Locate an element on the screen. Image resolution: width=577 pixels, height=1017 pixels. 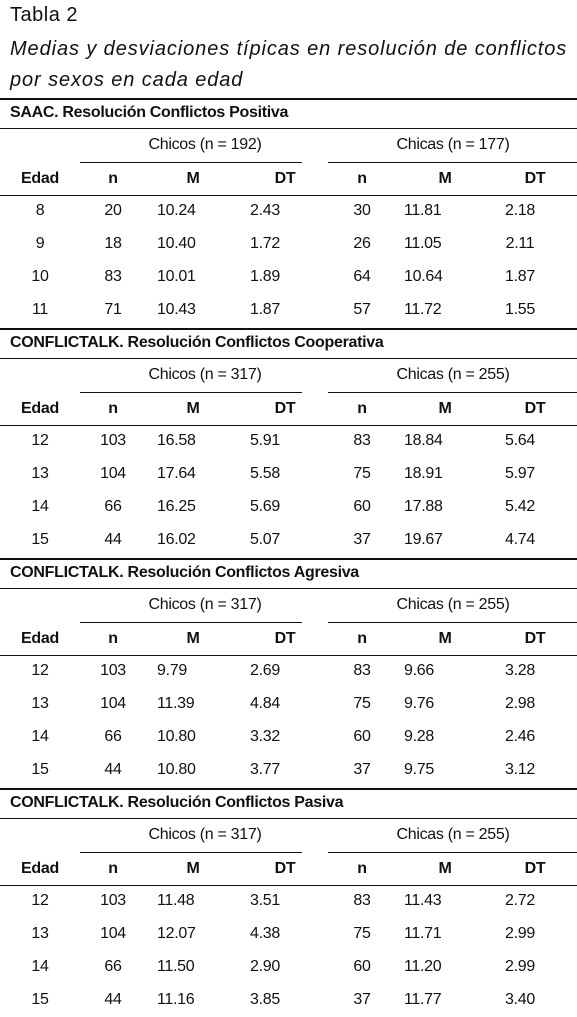
cell: 1.72 is located at coordinates (265, 243).